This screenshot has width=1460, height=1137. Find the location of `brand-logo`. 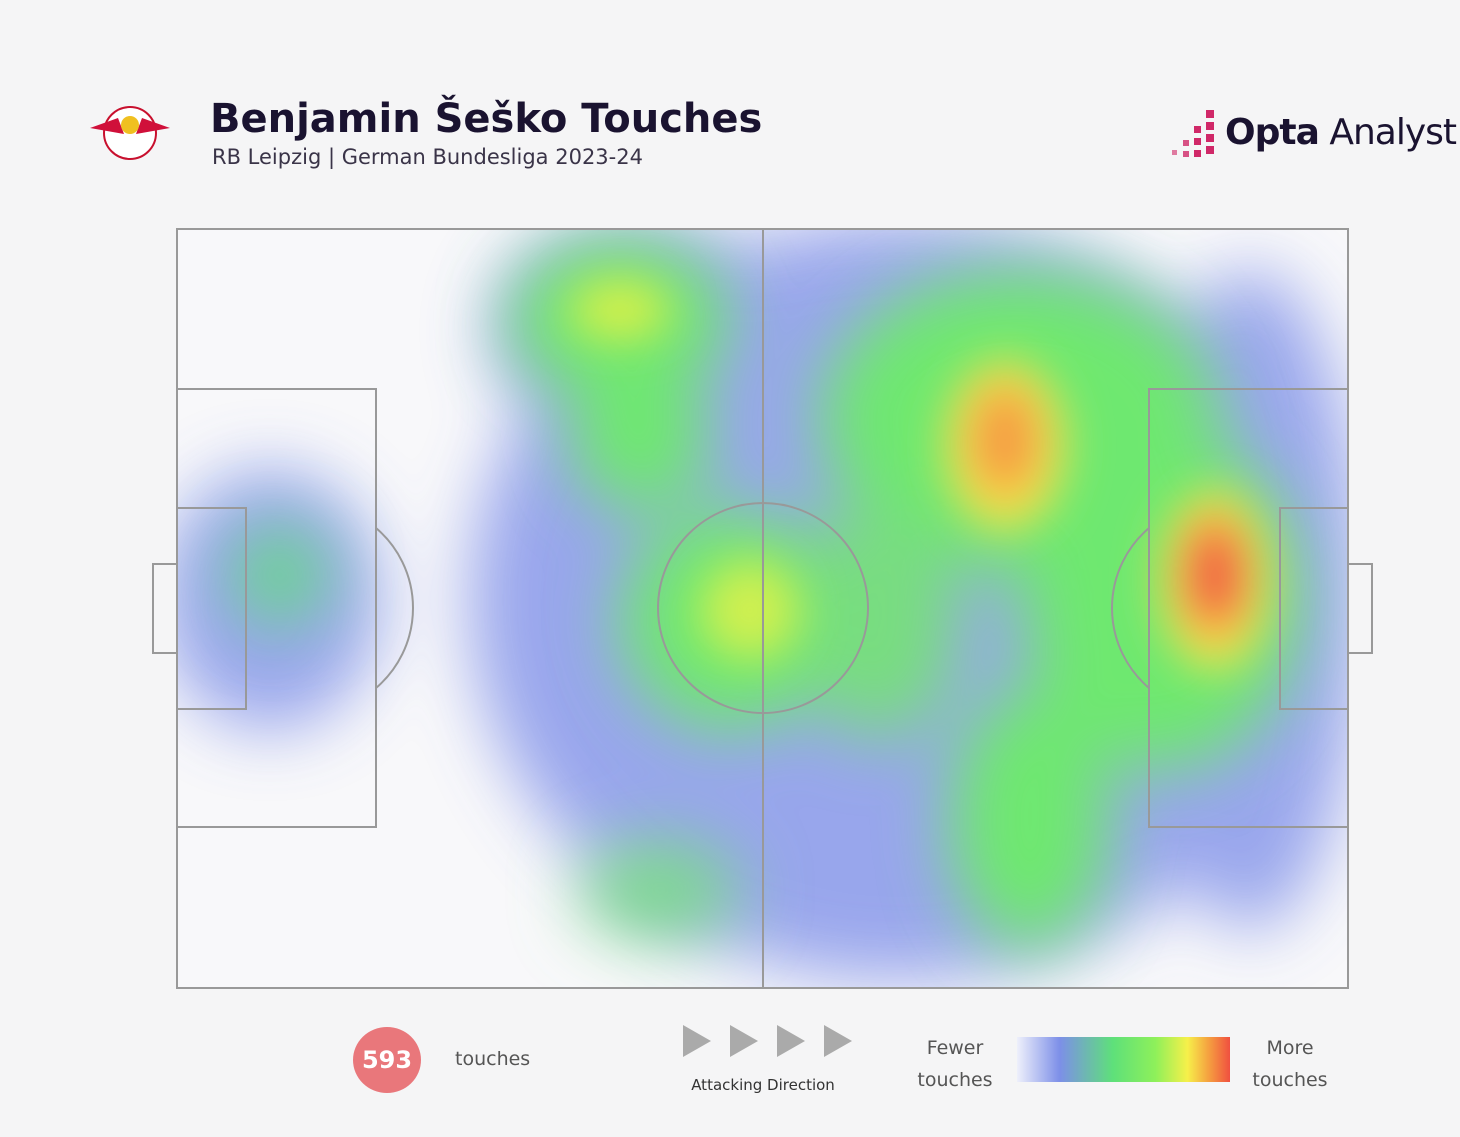

brand-logo is located at coordinates (1193, 133).